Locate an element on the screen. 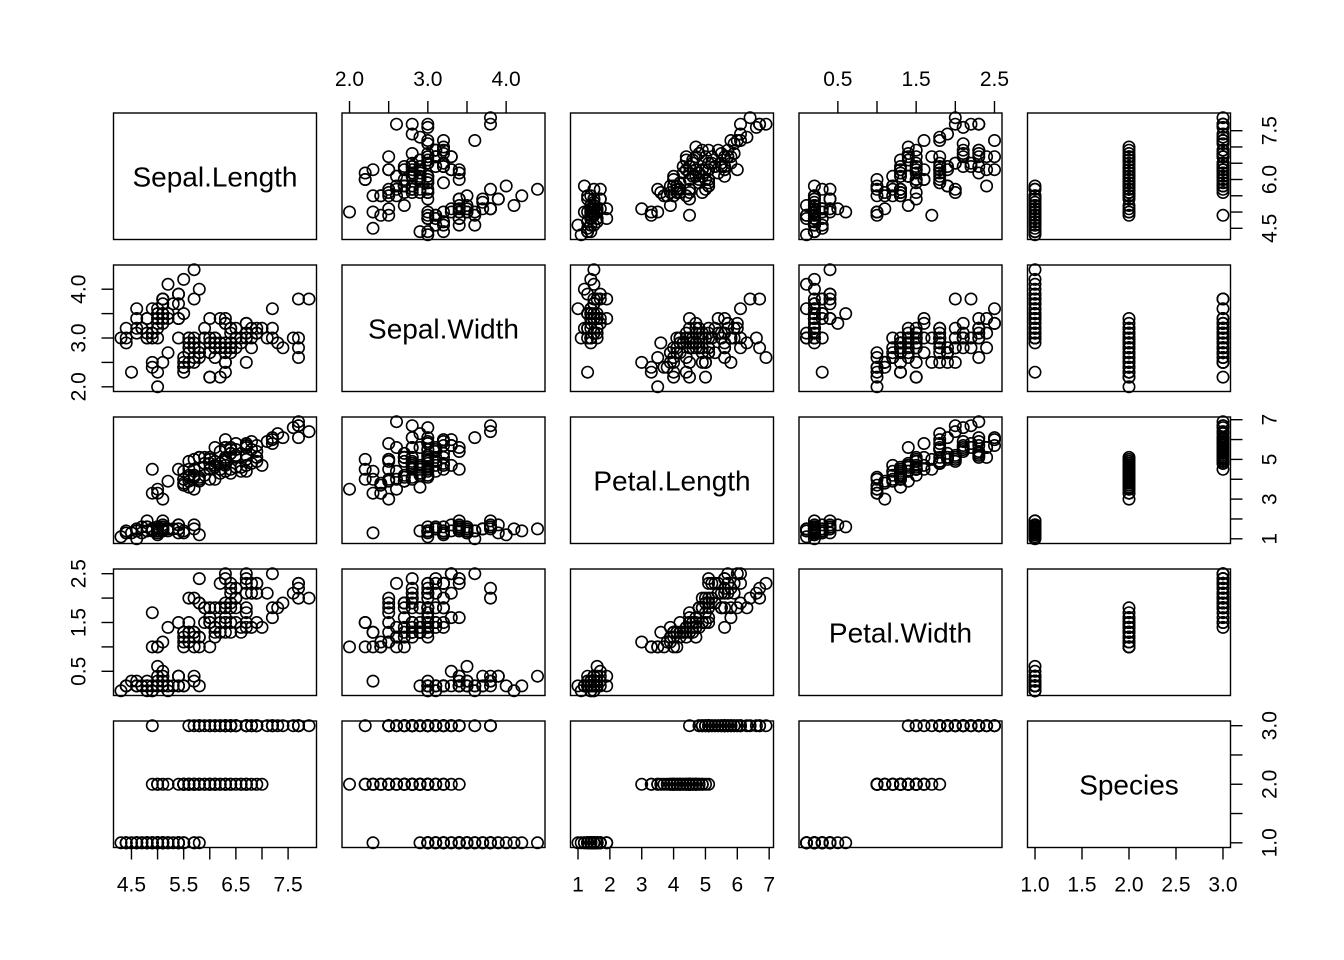 This screenshot has height=960, width=1344. scatter-panel-Petal.Length-vs-Sepal.Length is located at coordinates (215, 480).